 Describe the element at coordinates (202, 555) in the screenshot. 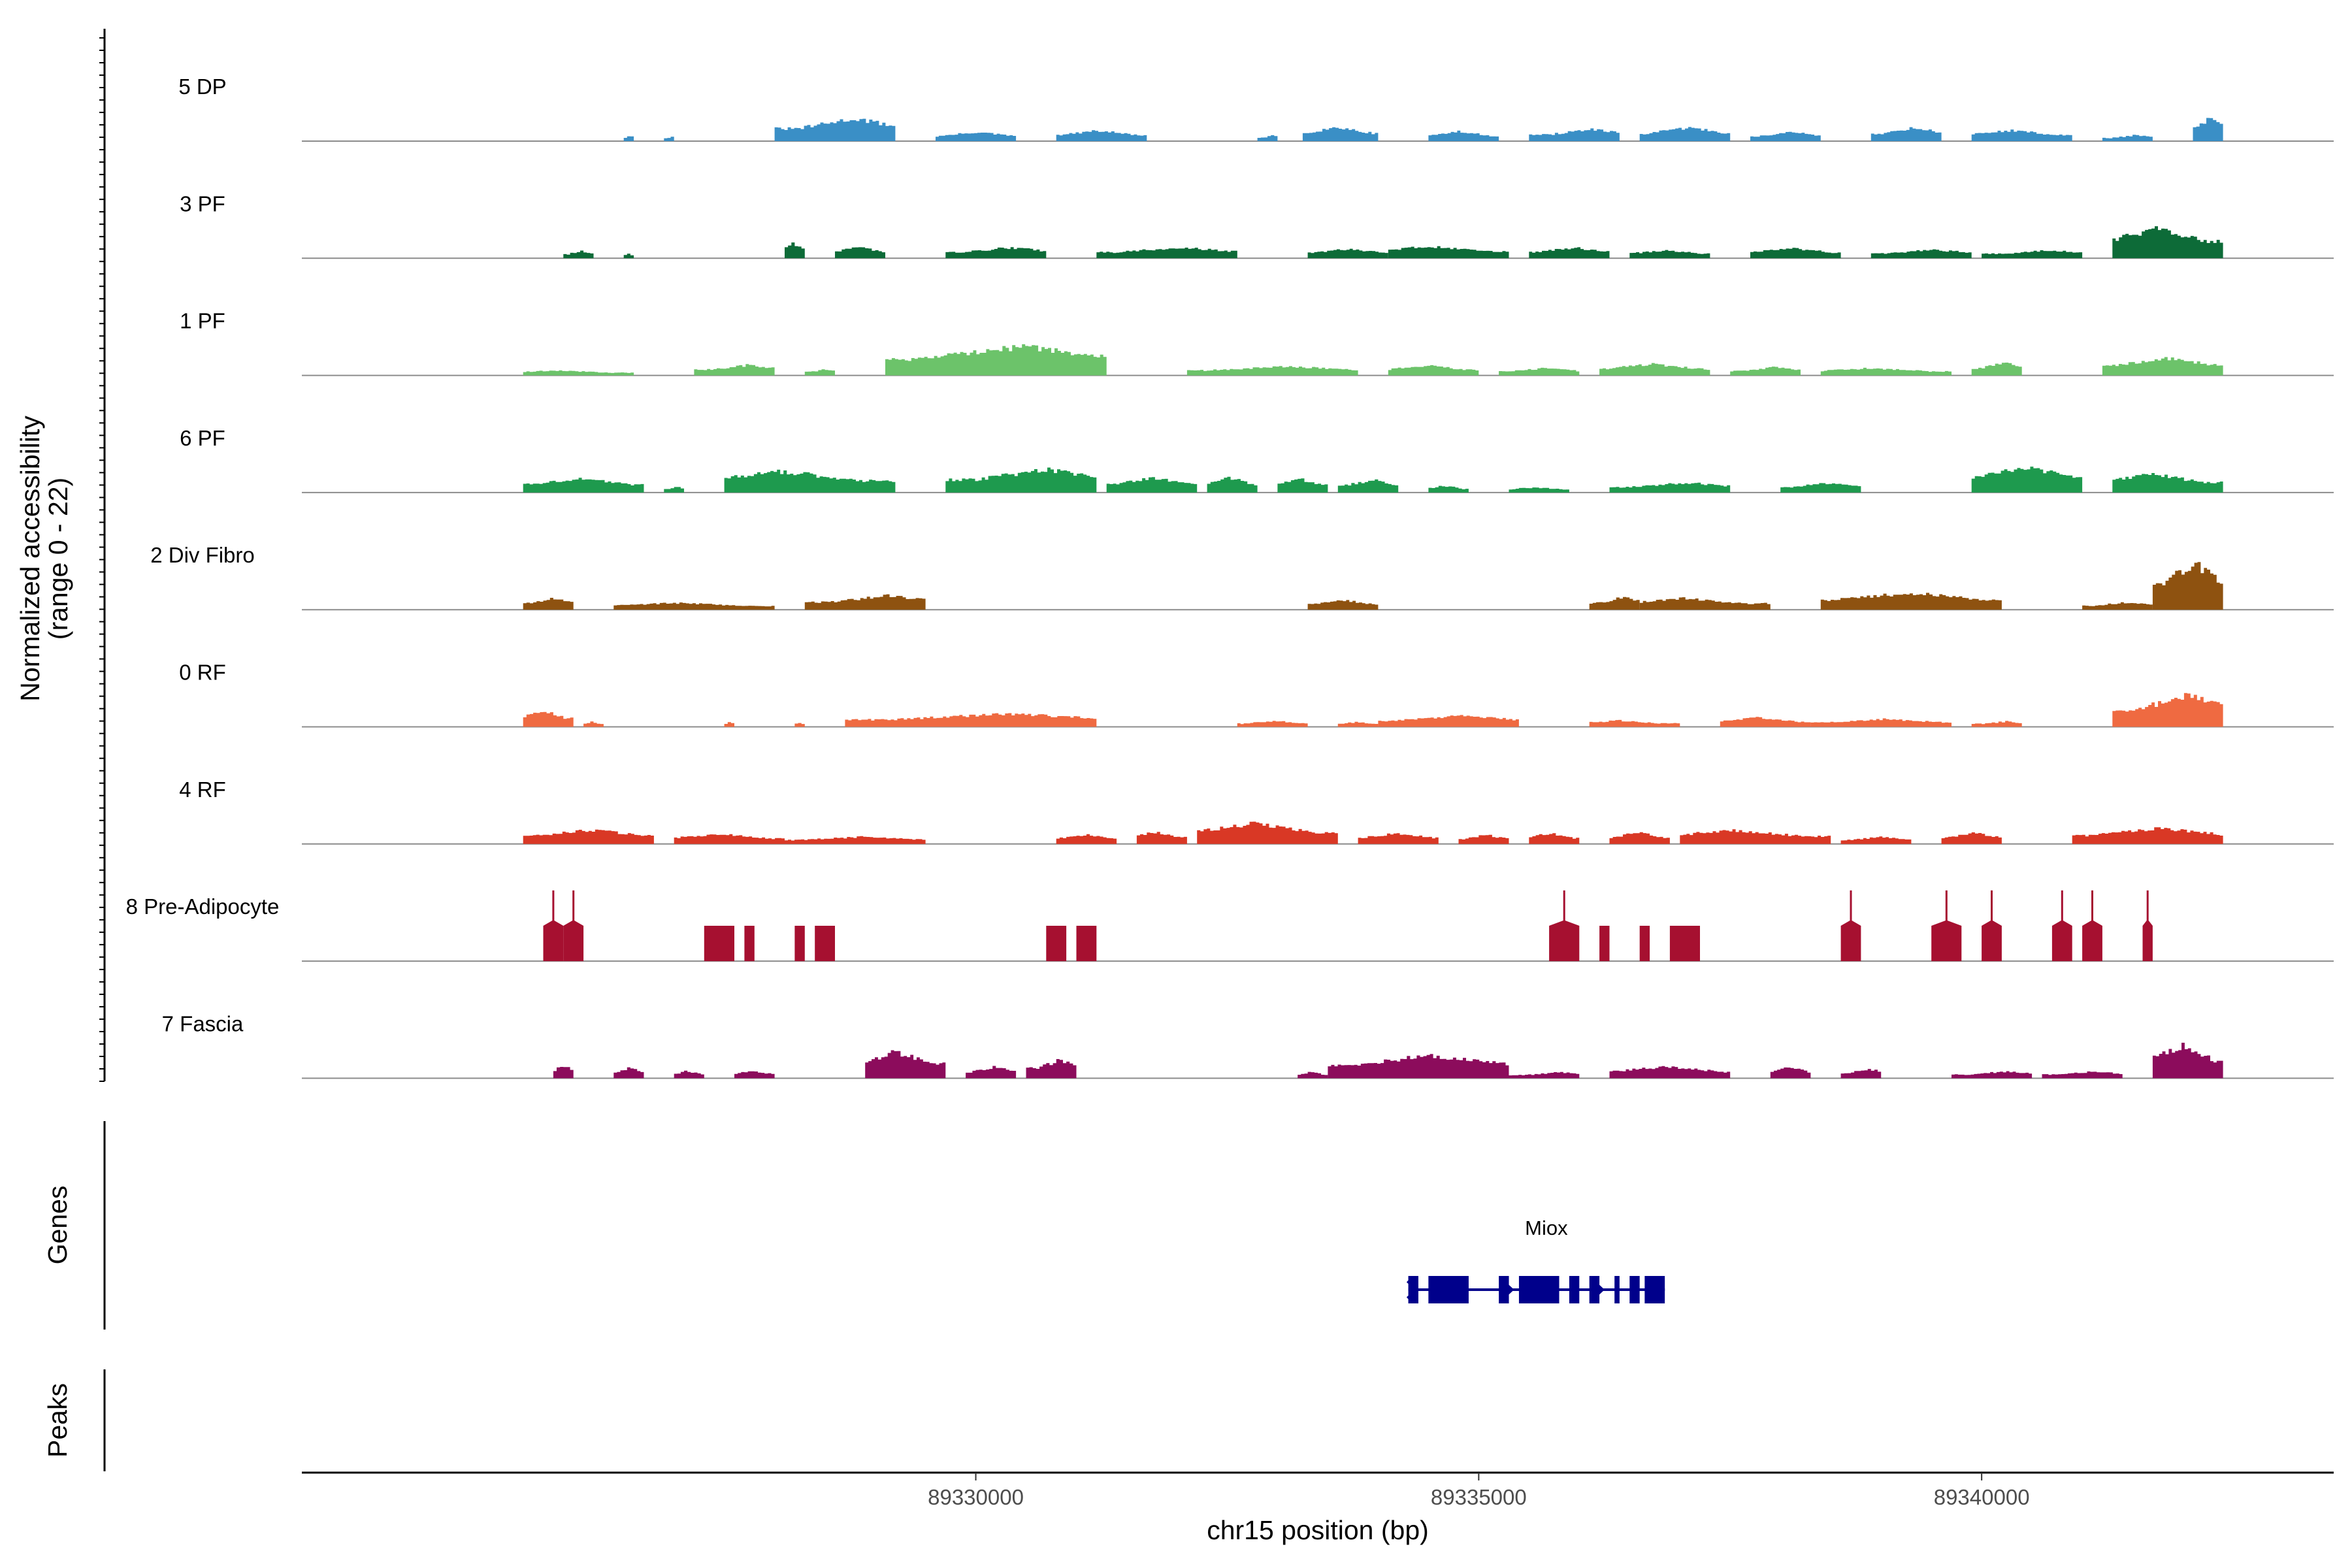

I see `track-label: 2 Div Fibro` at that location.